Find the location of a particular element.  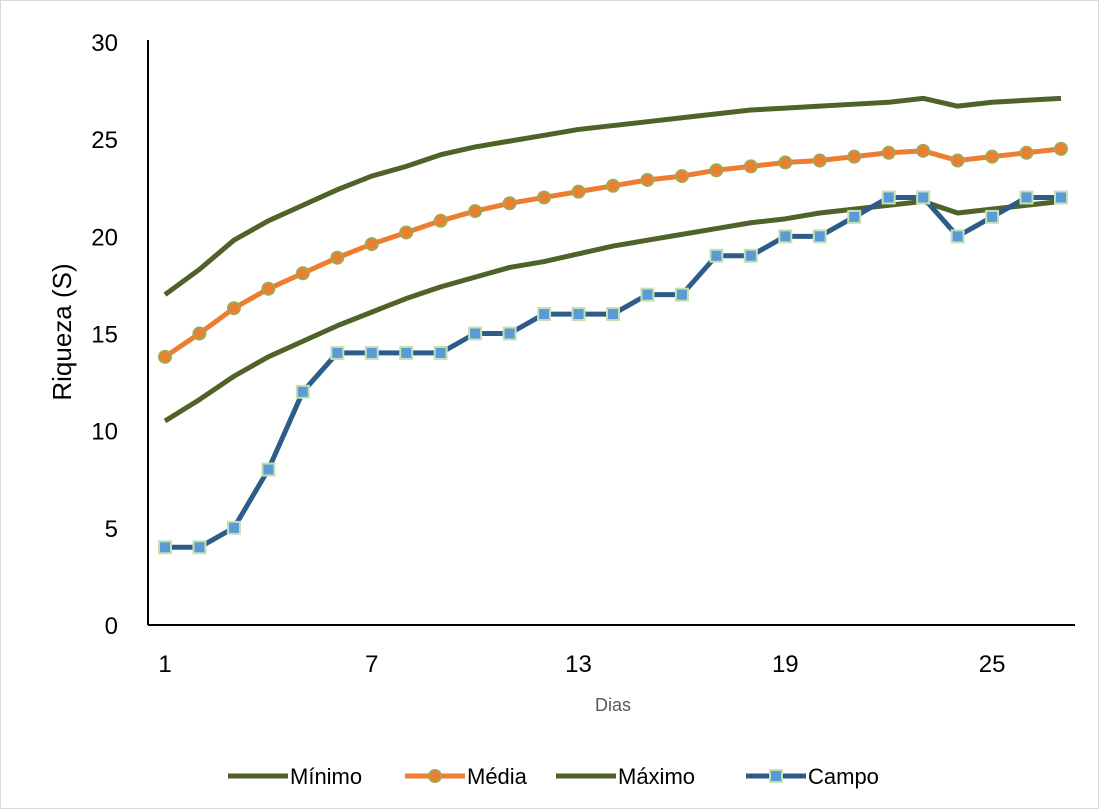

legend: Mínimo Média Máximo Campo is located at coordinates (553, 776).